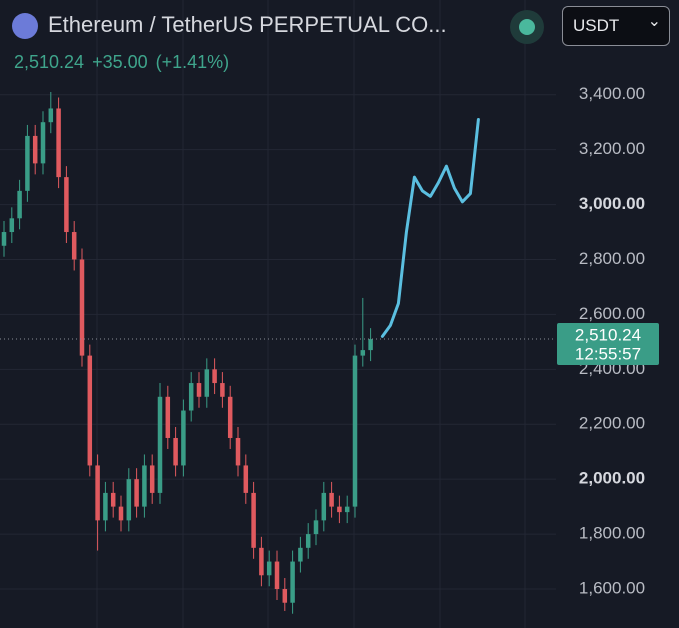 Image resolution: width=679 pixels, height=628 pixels. Describe the element at coordinates (612, 313) in the screenshot. I see `y-tick-label: 2,600.00` at that location.